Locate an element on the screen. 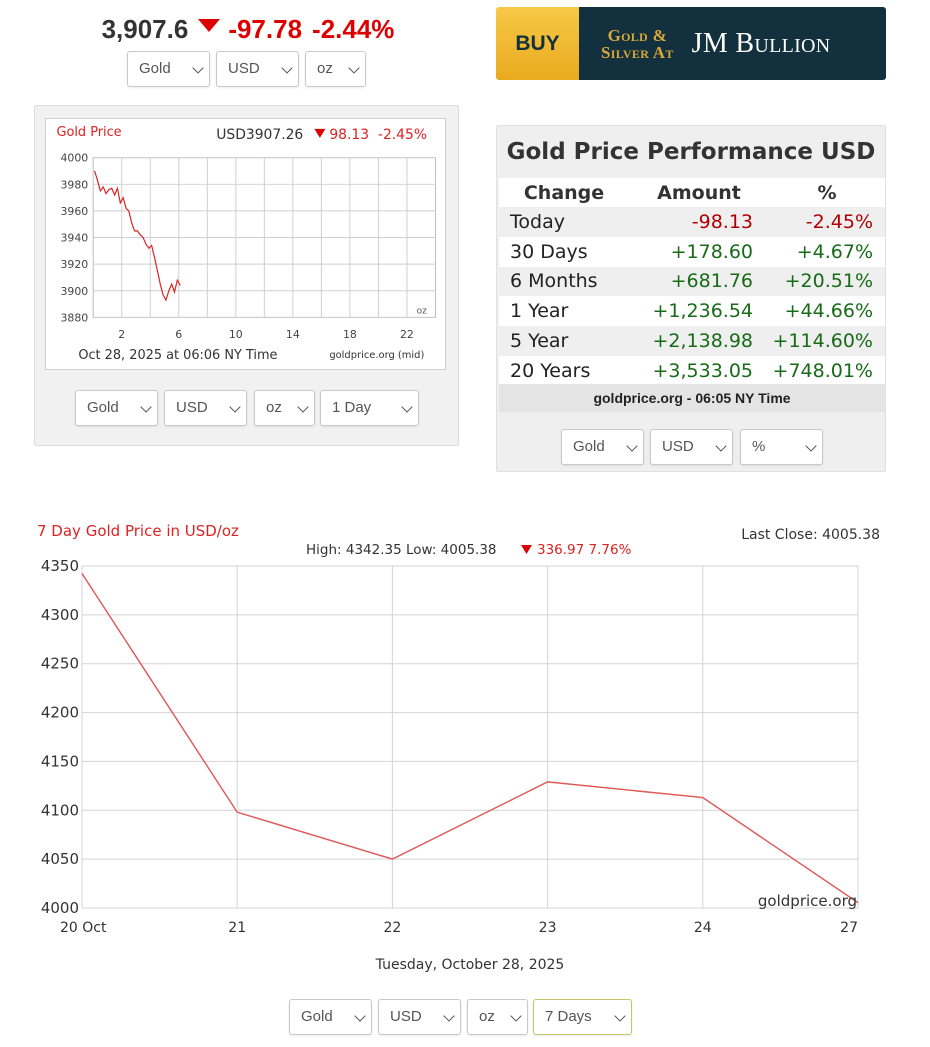  mini-chart-timestamp: Oct 28, 2025 at 06:06 NY Time is located at coordinates (177, 355).